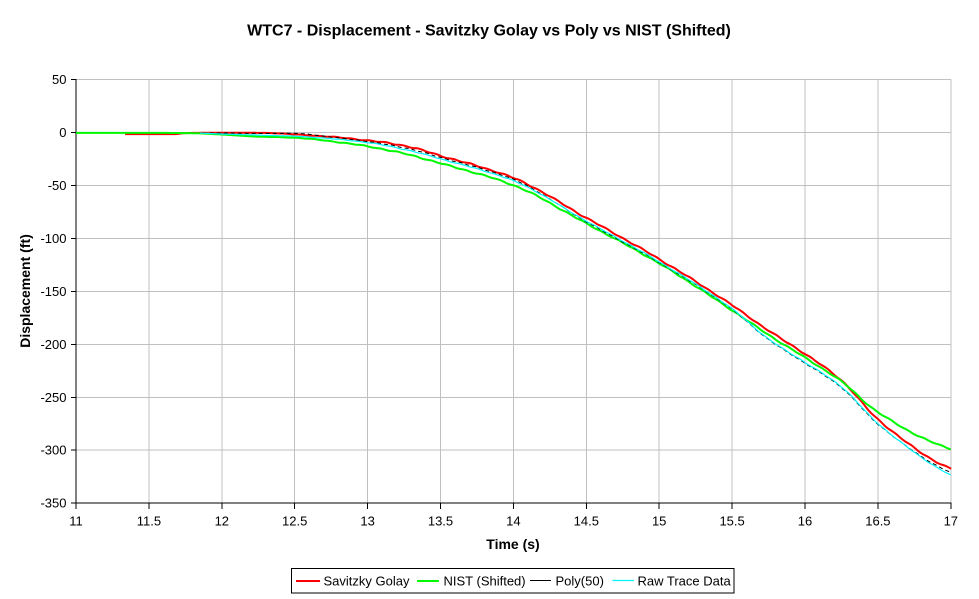 Image resolution: width=979 pixels, height=599 pixels. Describe the element at coordinates (53, 450) in the screenshot. I see `svg-text: -300` at that location.